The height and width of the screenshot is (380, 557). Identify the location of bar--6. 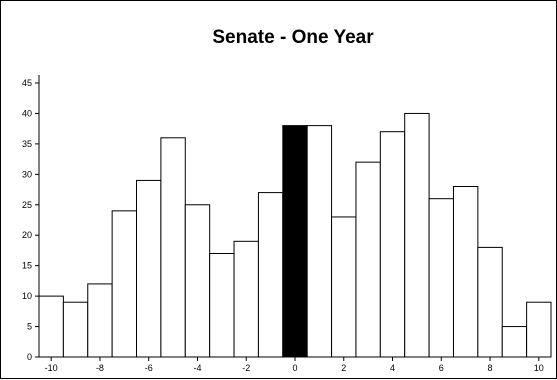
(149, 268).